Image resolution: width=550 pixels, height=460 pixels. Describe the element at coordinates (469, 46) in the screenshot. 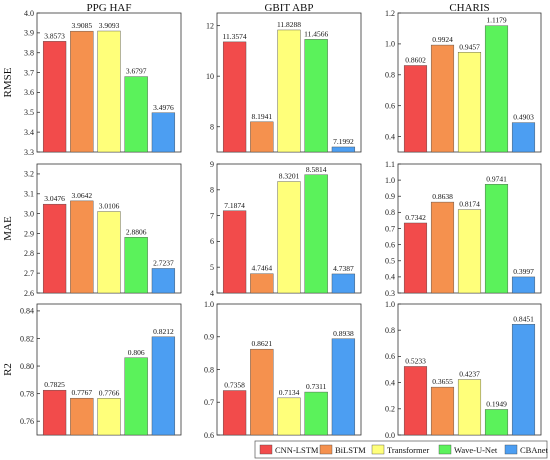

I see `bar-value-label: 0.9457` at that location.